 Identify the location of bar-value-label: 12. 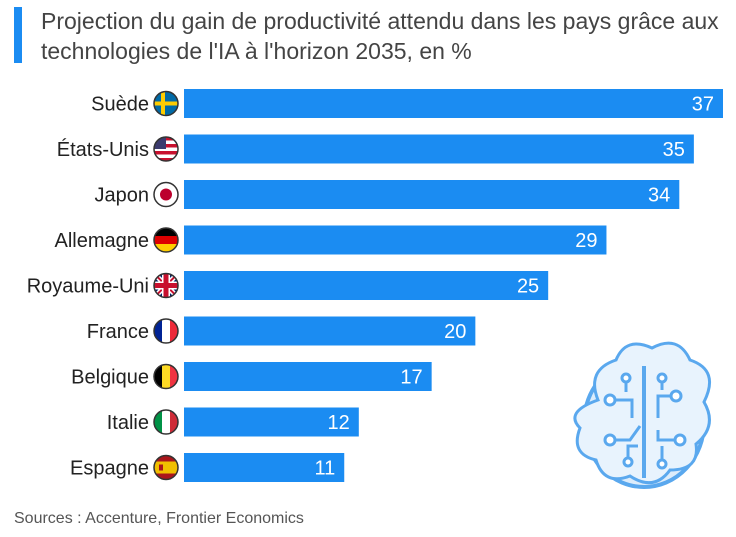
(339, 423).